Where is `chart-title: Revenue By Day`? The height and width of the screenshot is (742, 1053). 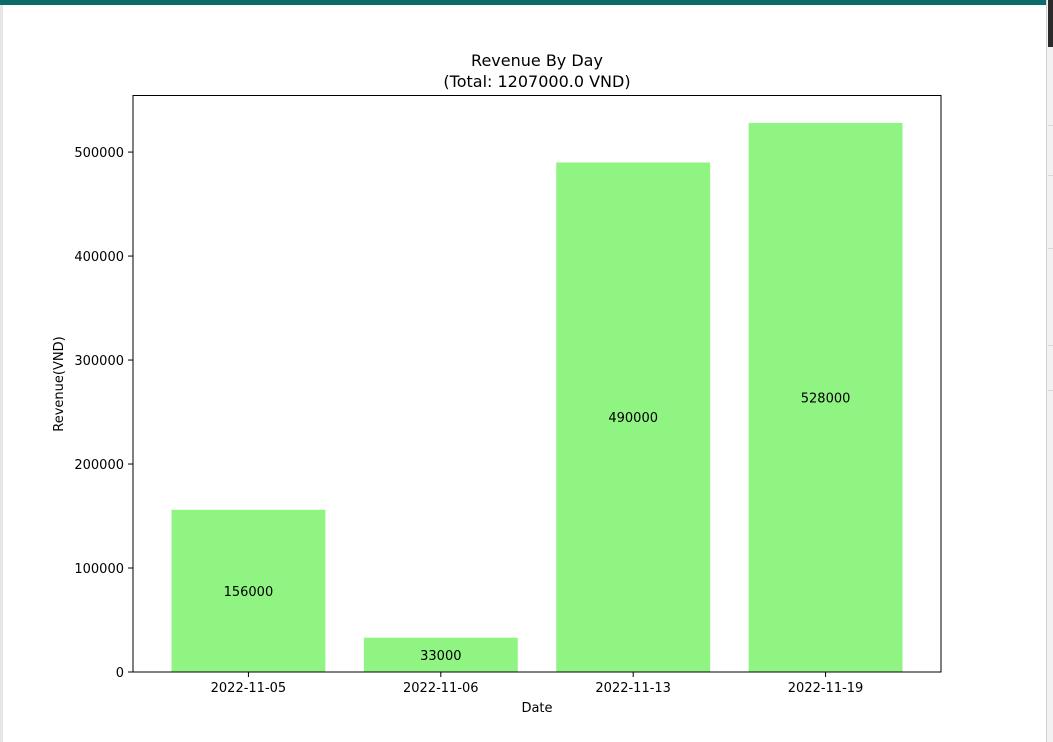
chart-title: Revenue By Day is located at coordinates (537, 60).